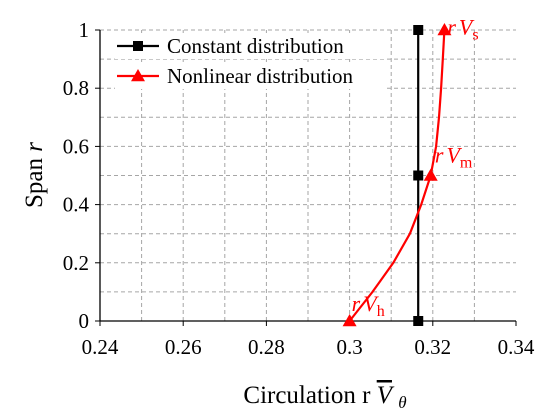  Describe the element at coordinates (454, 156) in the screenshot. I see `annotation-label: r Vm` at that location.